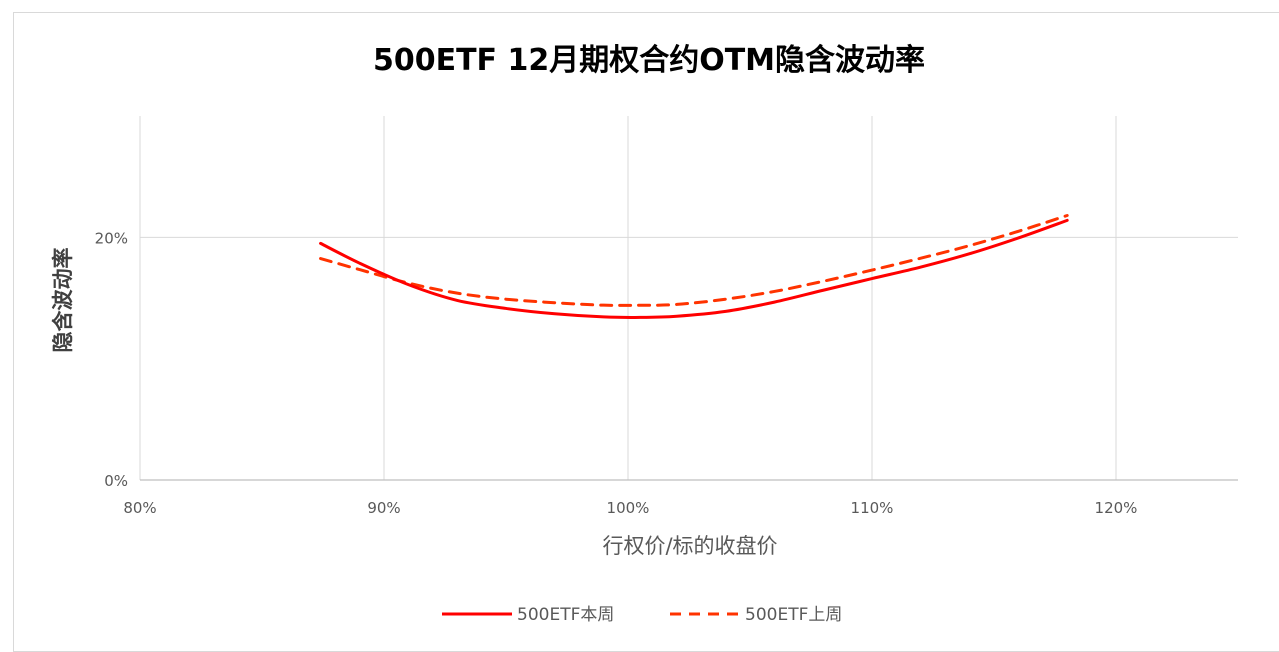  Describe the element at coordinates (116, 481) in the screenshot. I see `y-tick-label: 0%` at that location.